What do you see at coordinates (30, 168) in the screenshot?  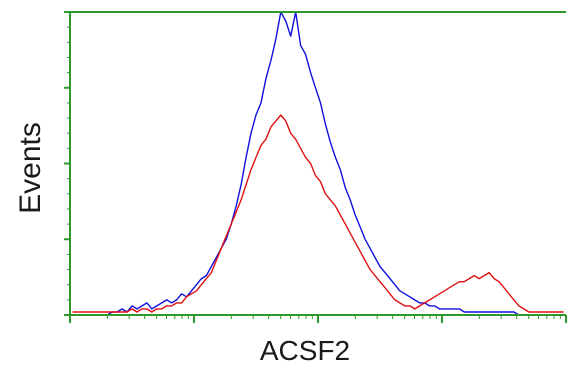 I see `y-axis-label: Events` at bounding box center [30, 168].